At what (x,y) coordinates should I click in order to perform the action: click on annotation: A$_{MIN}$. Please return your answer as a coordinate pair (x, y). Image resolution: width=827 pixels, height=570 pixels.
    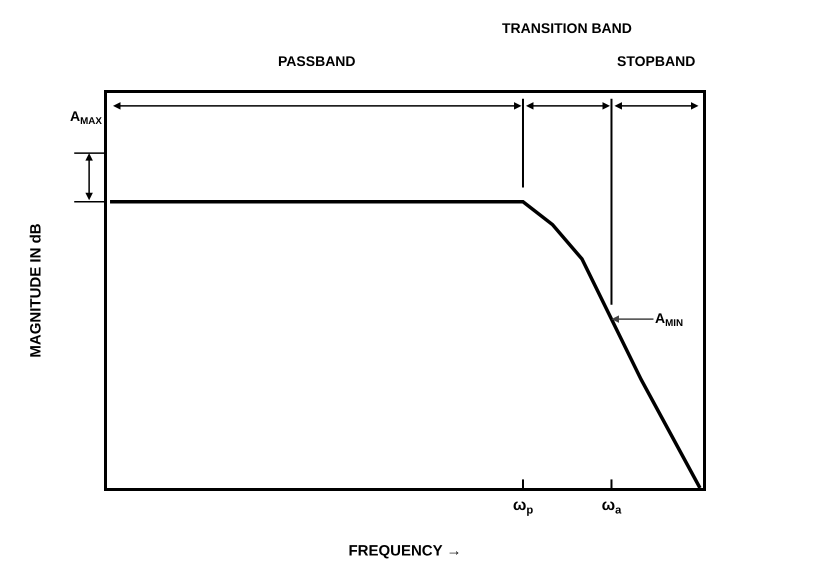
    Looking at the image, I should click on (669, 319).